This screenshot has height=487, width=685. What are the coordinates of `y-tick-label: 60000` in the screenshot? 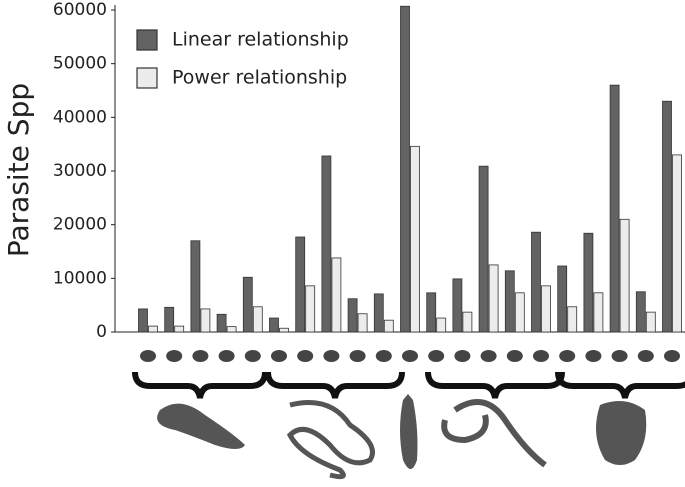 It's located at (80, 10).